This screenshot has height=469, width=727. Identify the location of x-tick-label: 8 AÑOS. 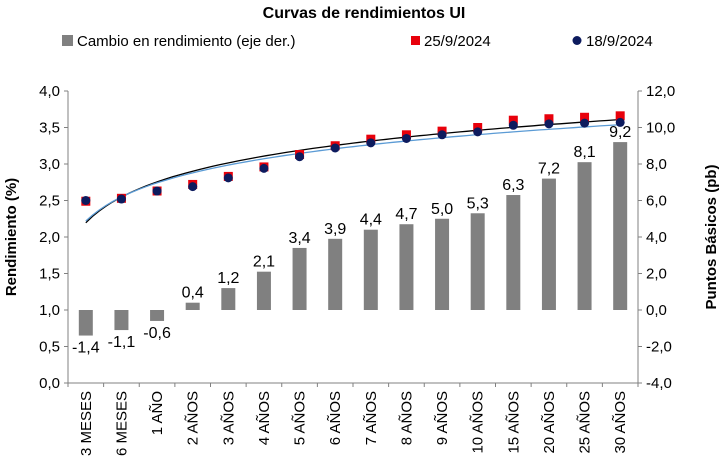
(406, 418).